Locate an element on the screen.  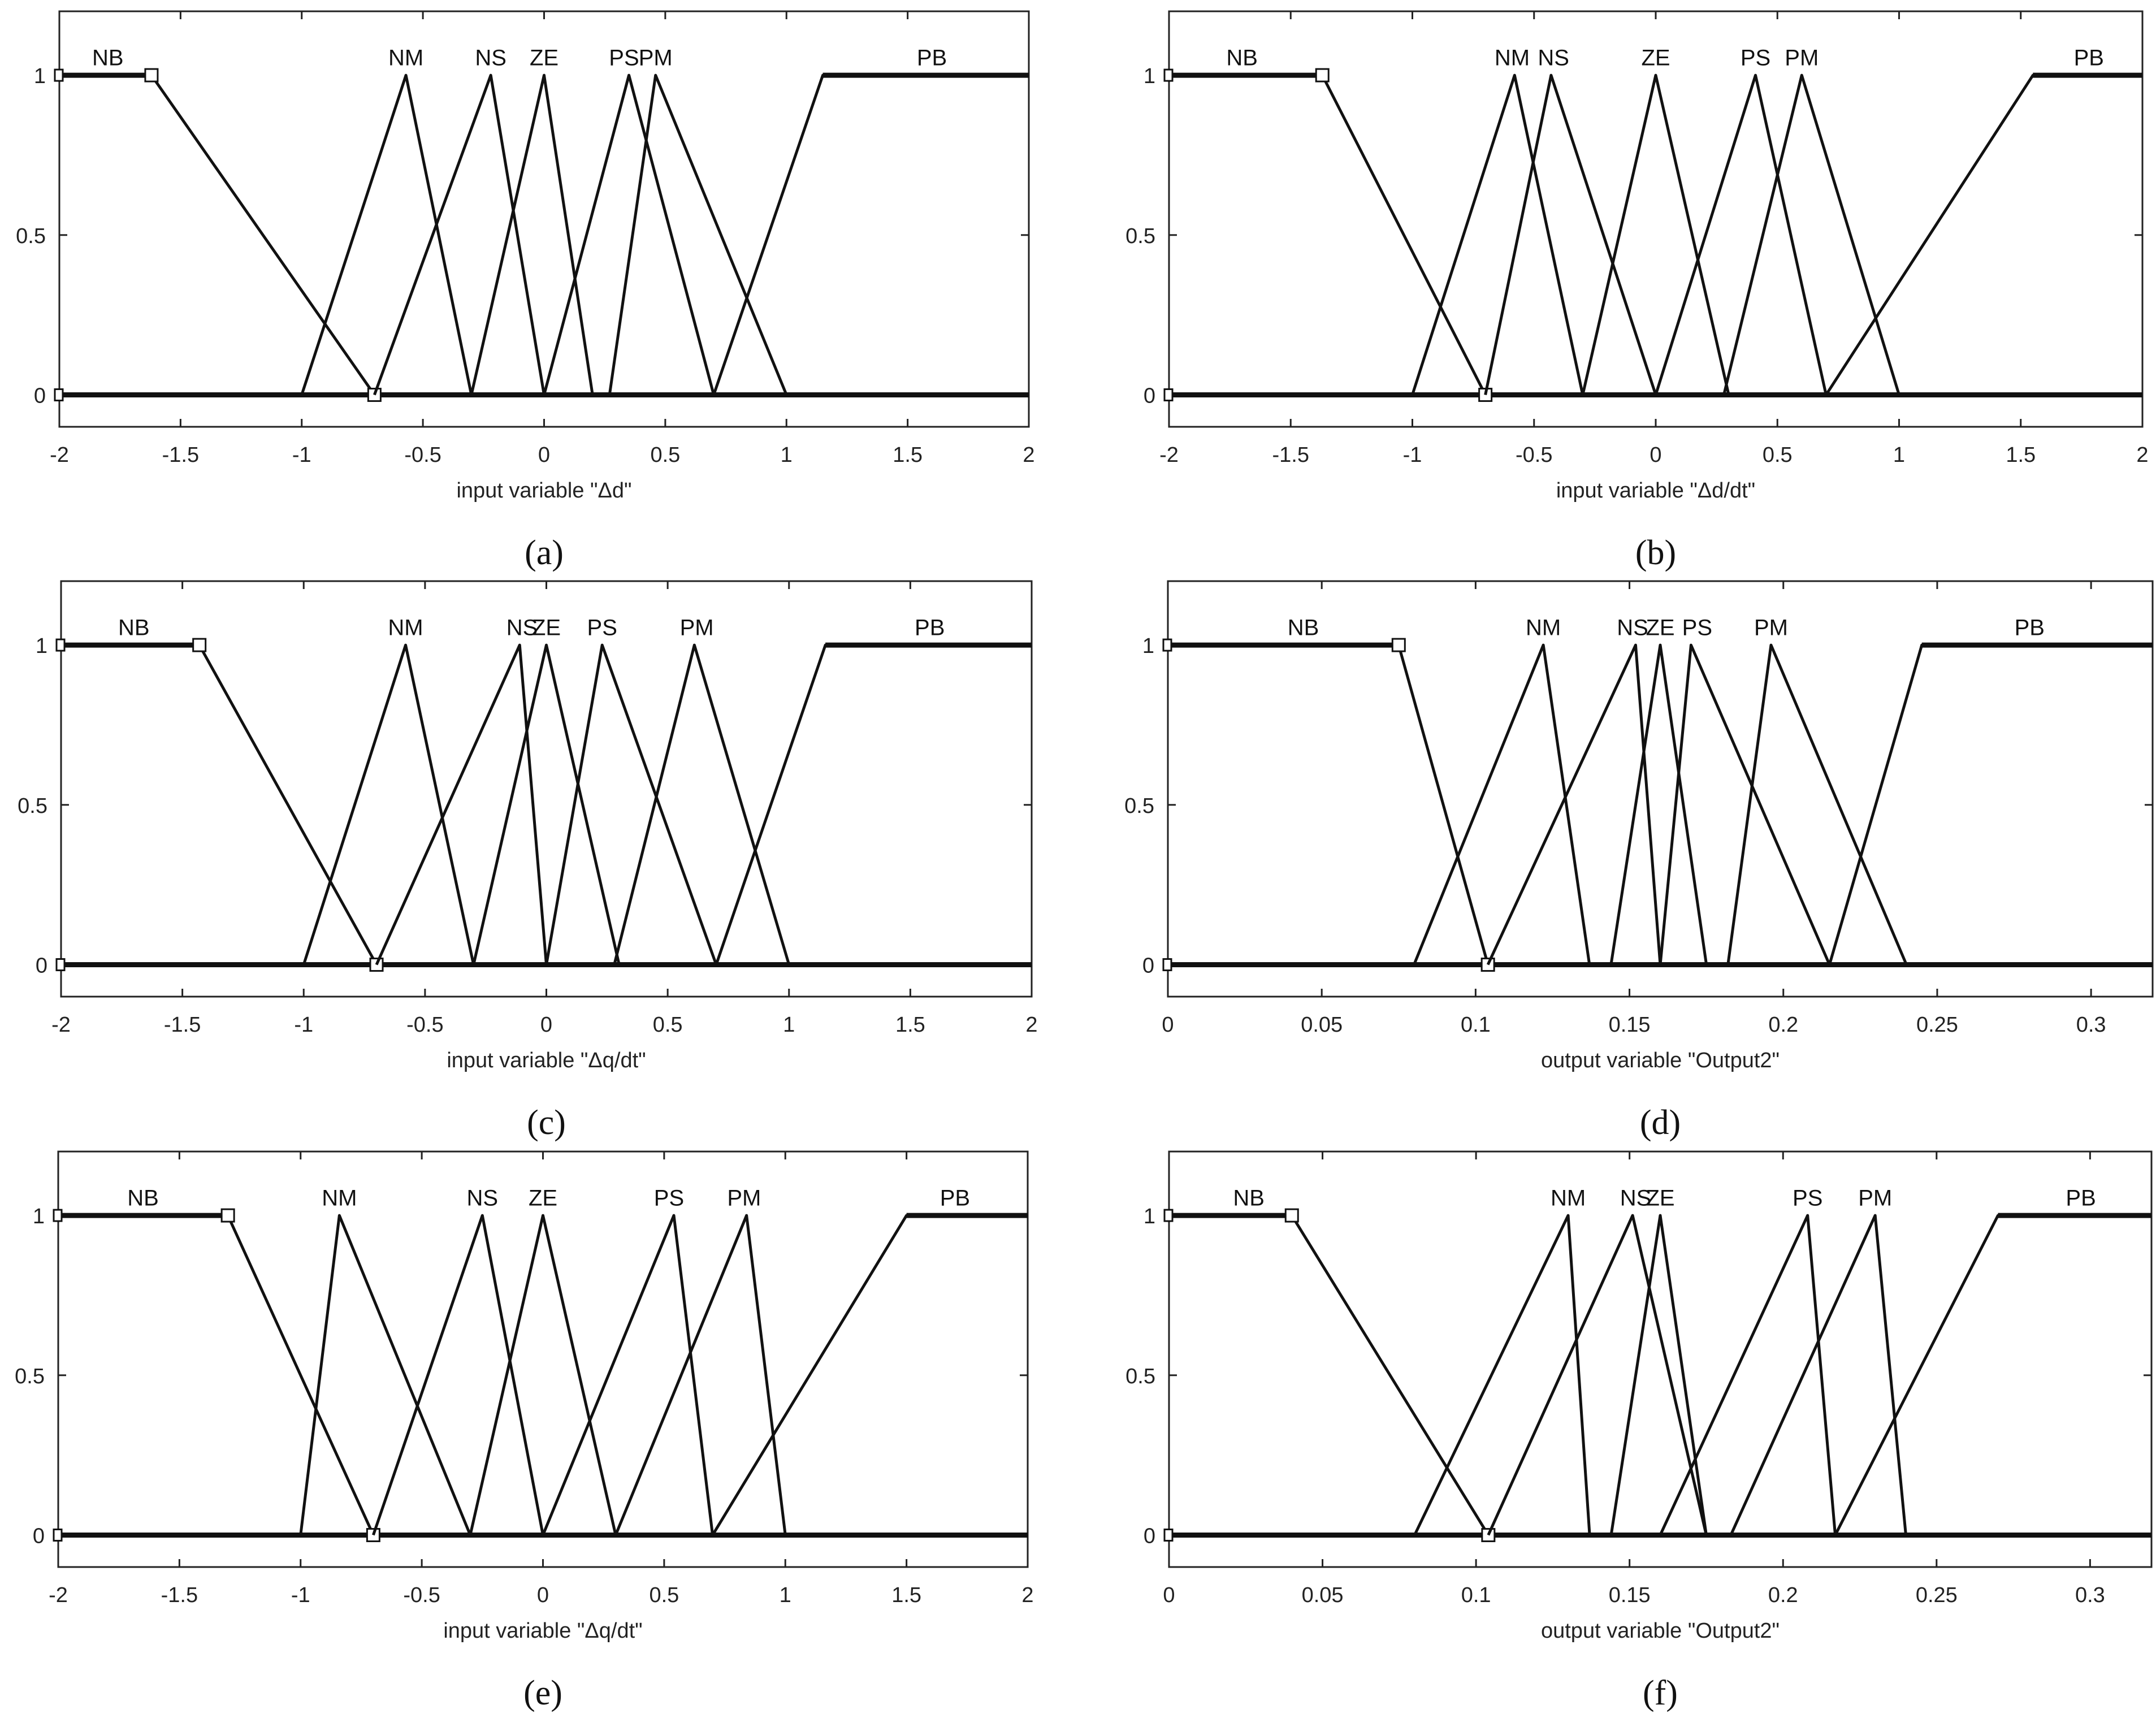
x-tick-label: 0.2 is located at coordinates (1783, 1595).